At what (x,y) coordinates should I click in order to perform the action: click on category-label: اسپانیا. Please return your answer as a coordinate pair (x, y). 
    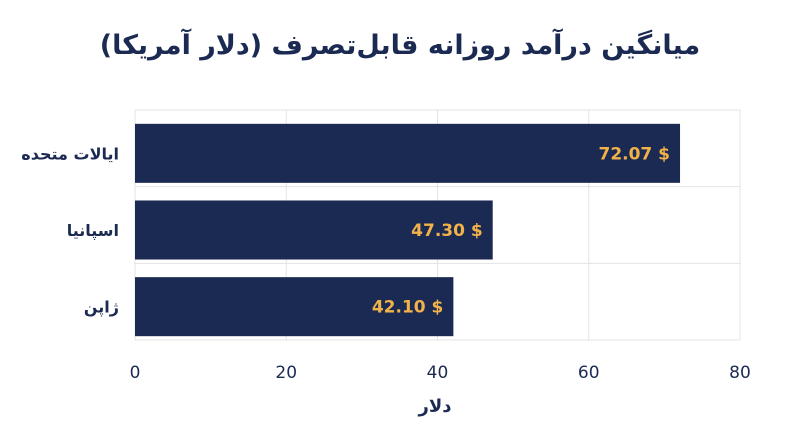
    Looking at the image, I should click on (93, 231).